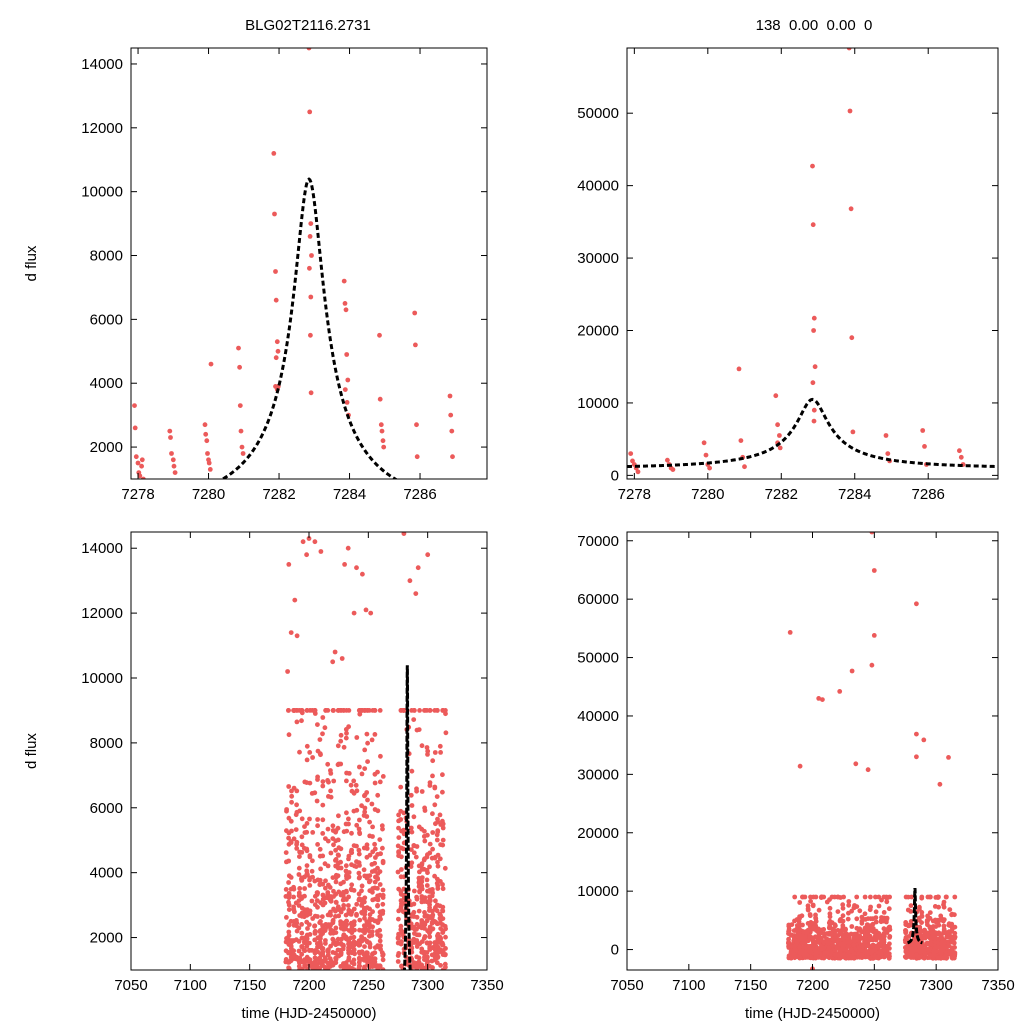 The height and width of the screenshot is (1024, 1024). Describe the element at coordinates (427, 985) in the screenshot. I see `x-tick-label: 7300` at that location.